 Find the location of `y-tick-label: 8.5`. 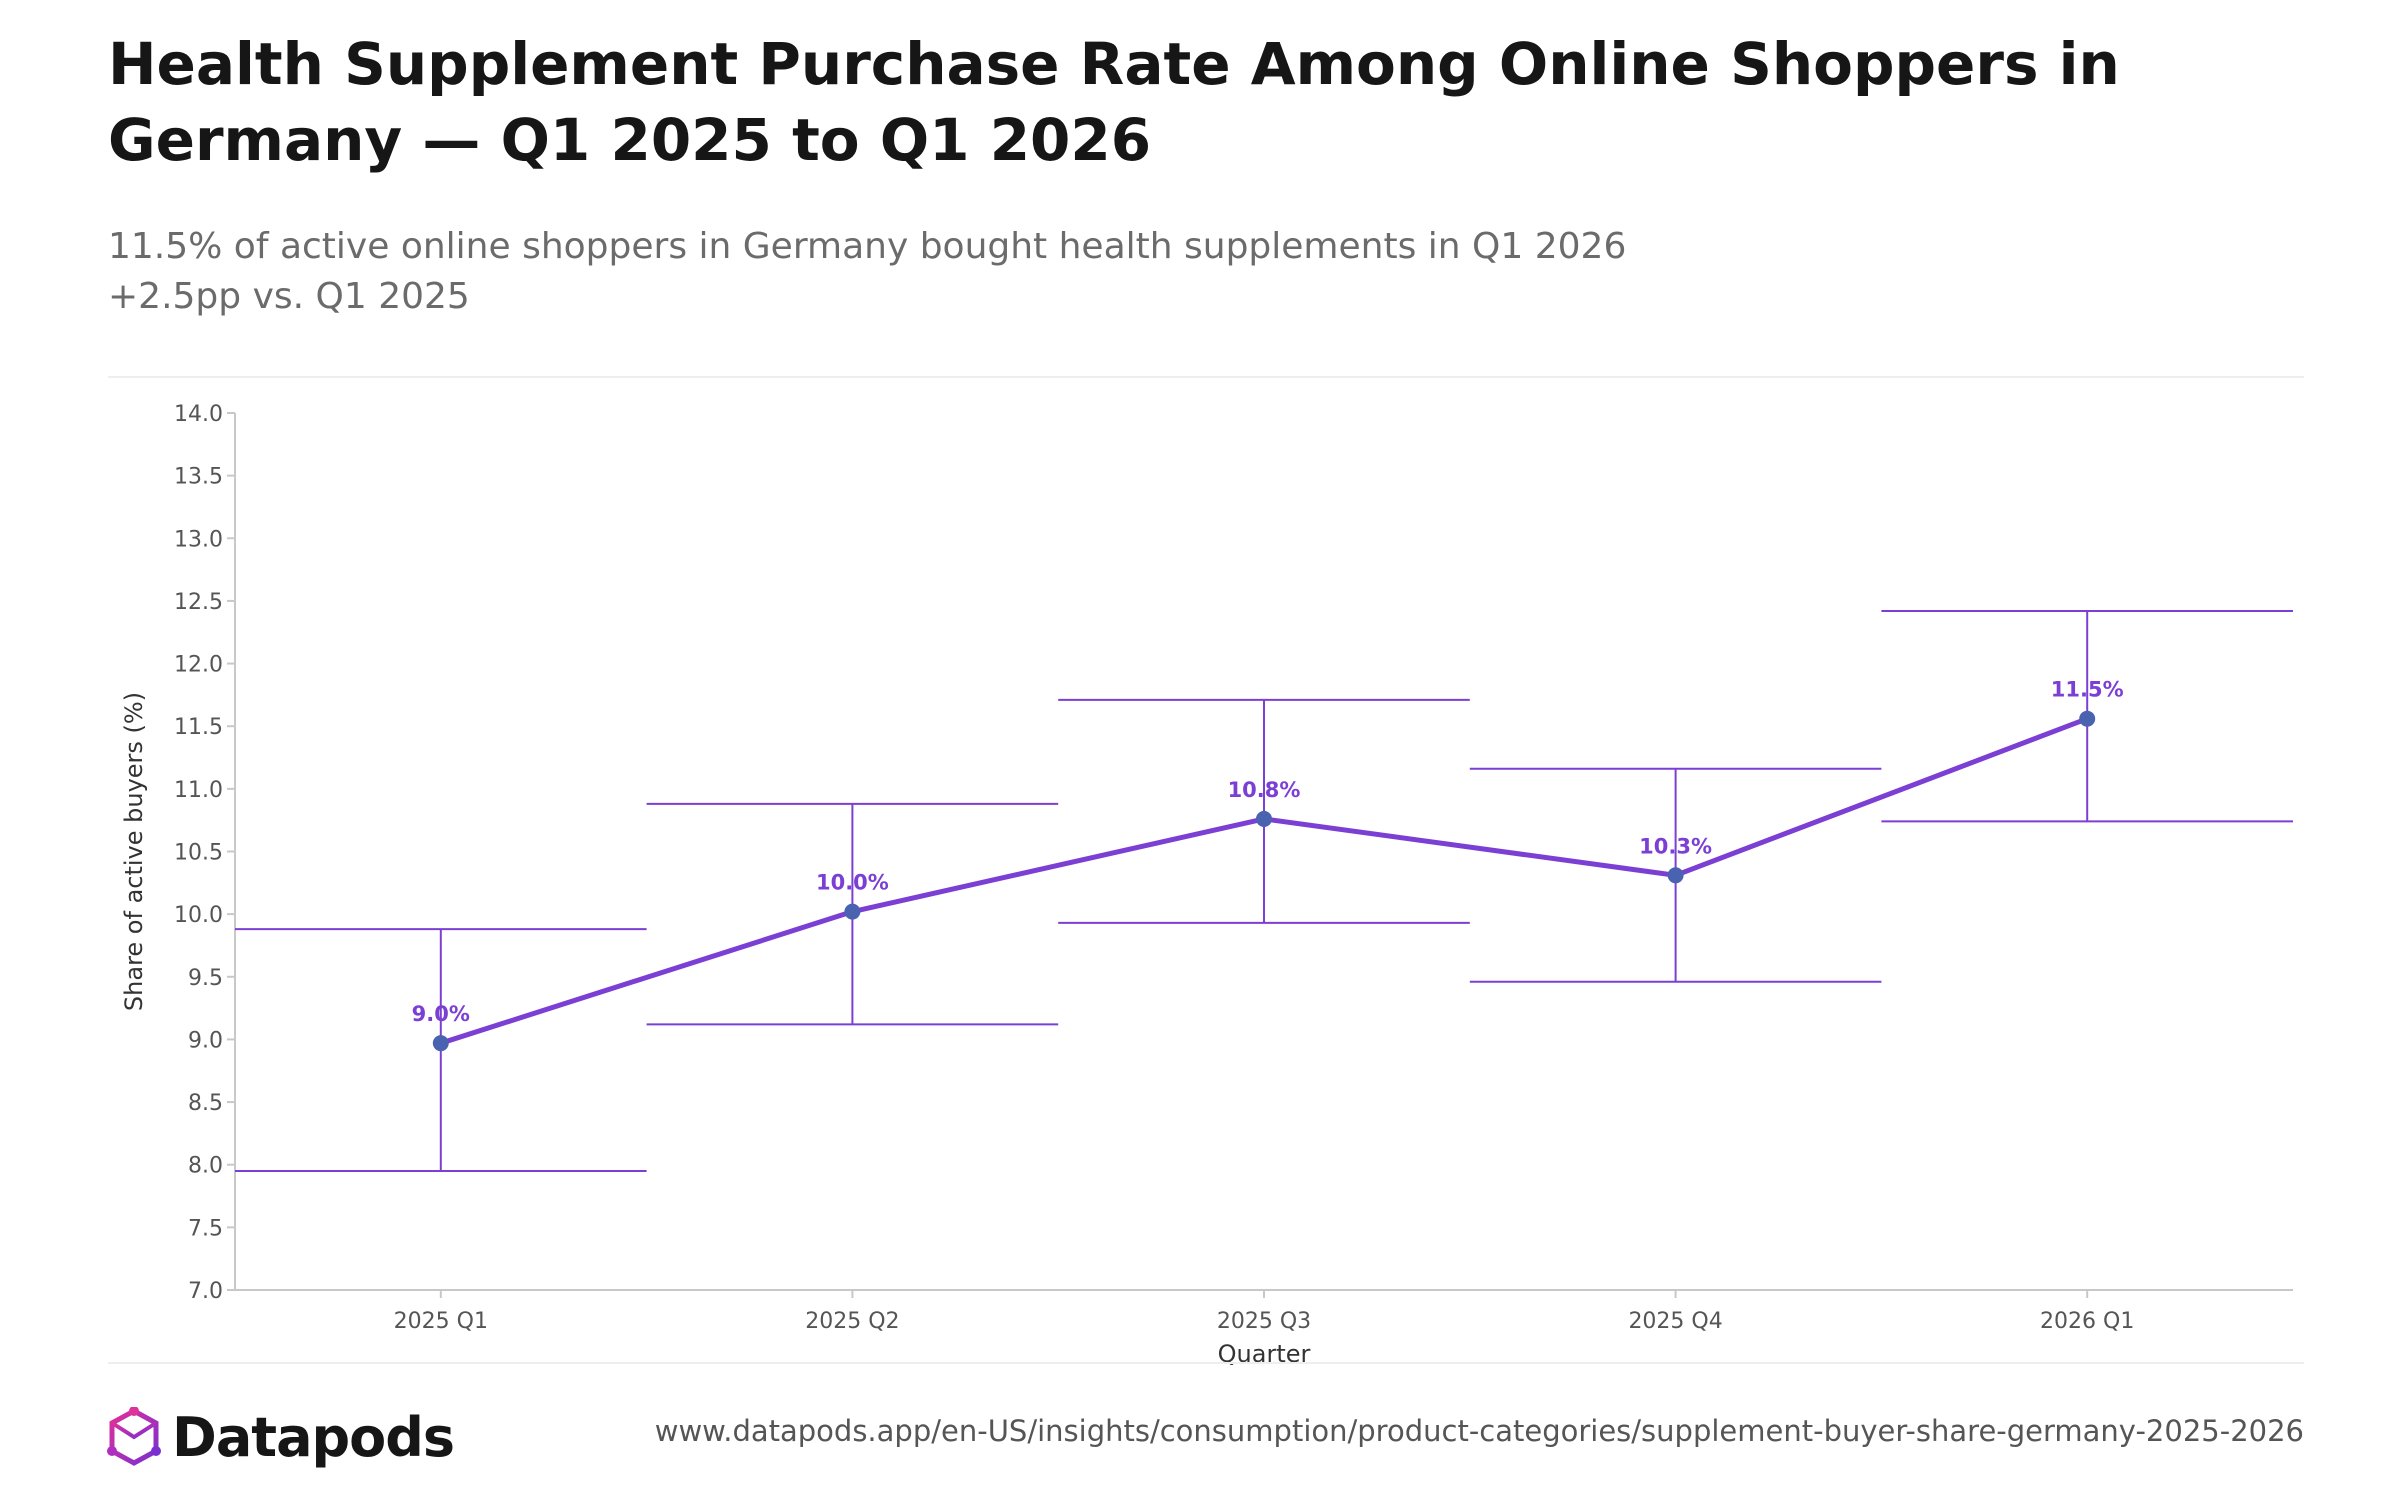

y-tick-label: 8.5 is located at coordinates (205, 1103).